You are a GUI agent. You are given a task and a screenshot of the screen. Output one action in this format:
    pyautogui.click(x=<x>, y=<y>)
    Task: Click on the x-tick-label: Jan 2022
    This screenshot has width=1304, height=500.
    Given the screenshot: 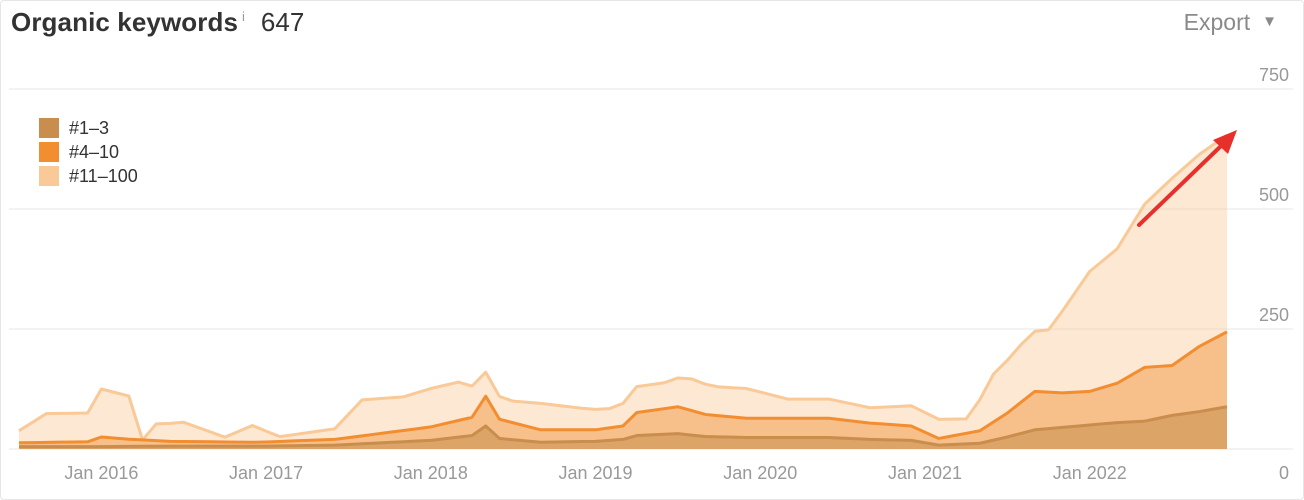 What is the action you would take?
    pyautogui.click(x=1090, y=473)
    